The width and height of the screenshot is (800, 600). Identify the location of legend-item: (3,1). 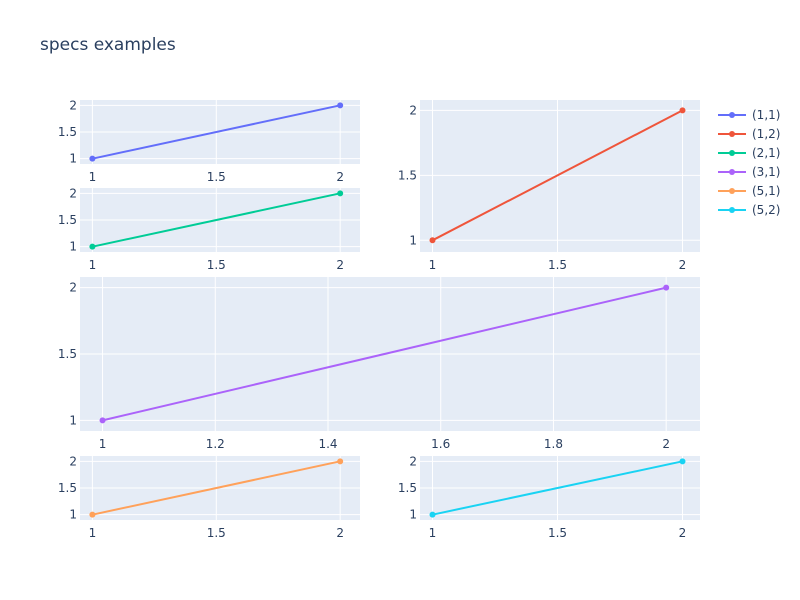
(749, 172).